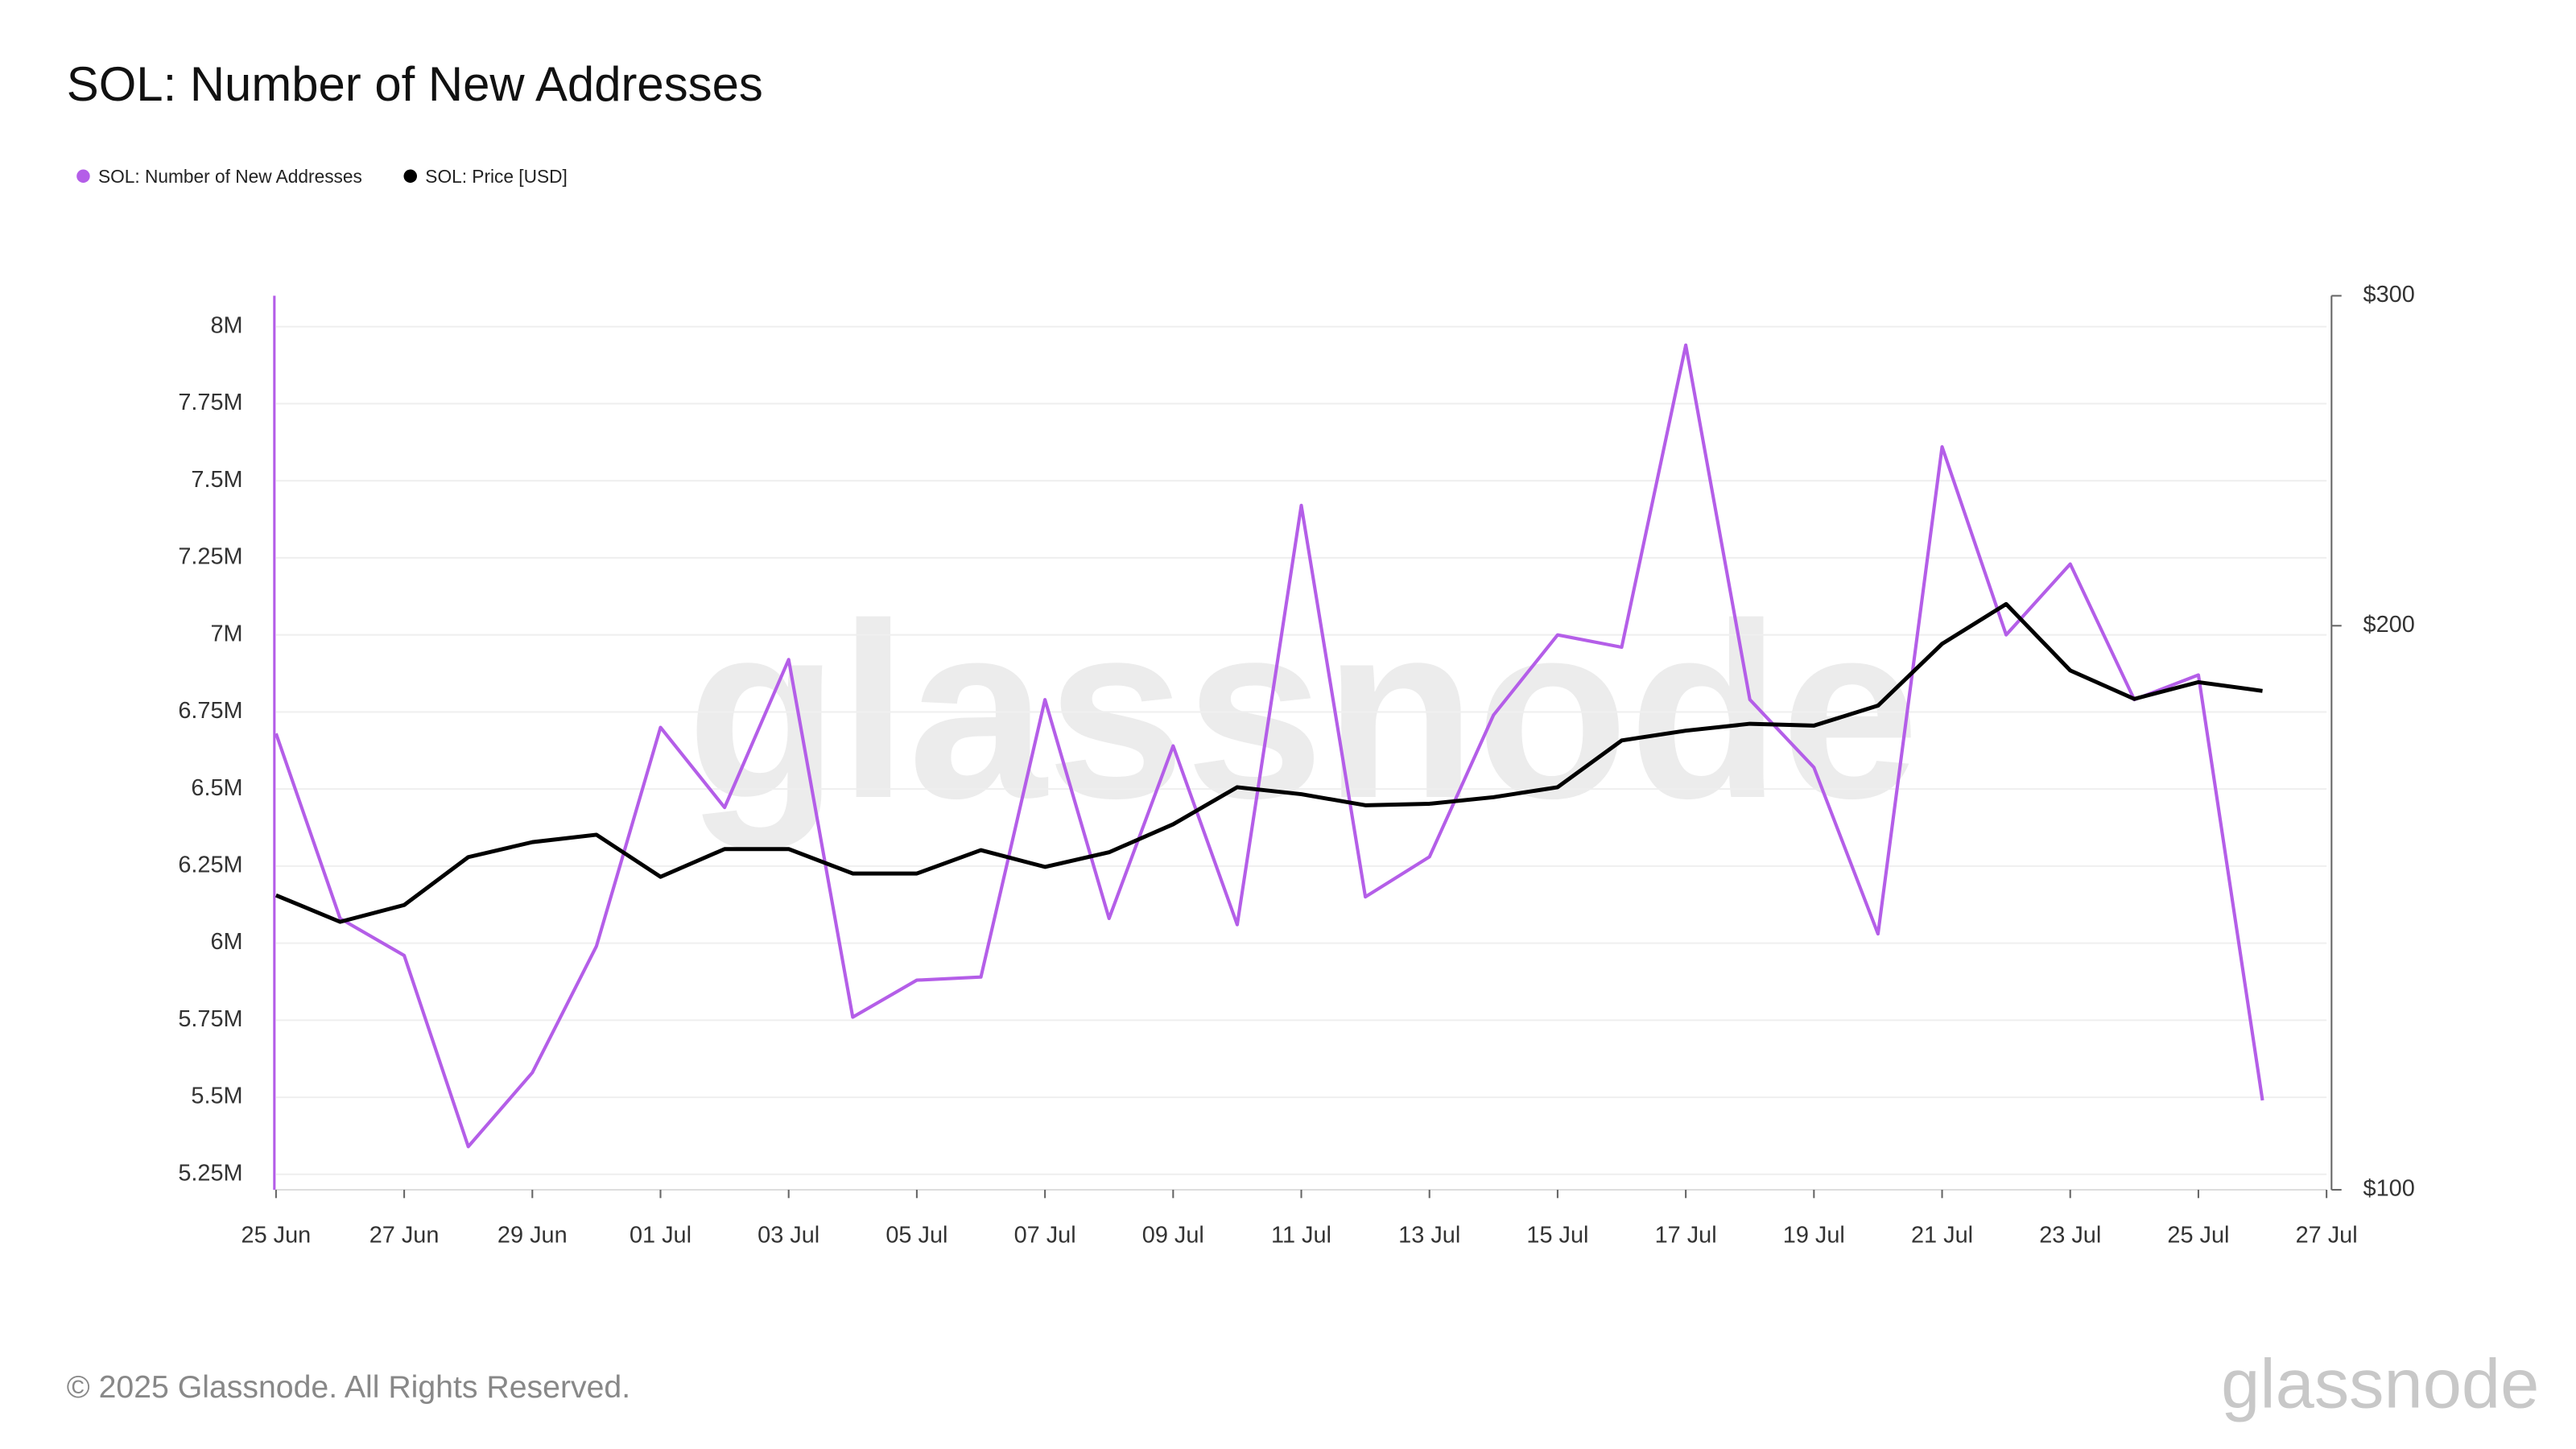 This screenshot has height=1449, width=2576. What do you see at coordinates (916, 1235) in the screenshot?
I see `x-tick-label: 05 Jul` at bounding box center [916, 1235].